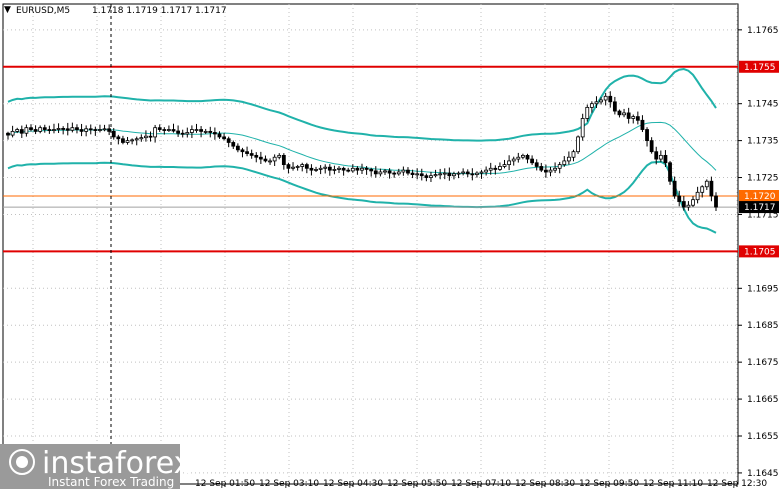  I want to click on menu-arrow-icon: ▼, so click(7, 10).